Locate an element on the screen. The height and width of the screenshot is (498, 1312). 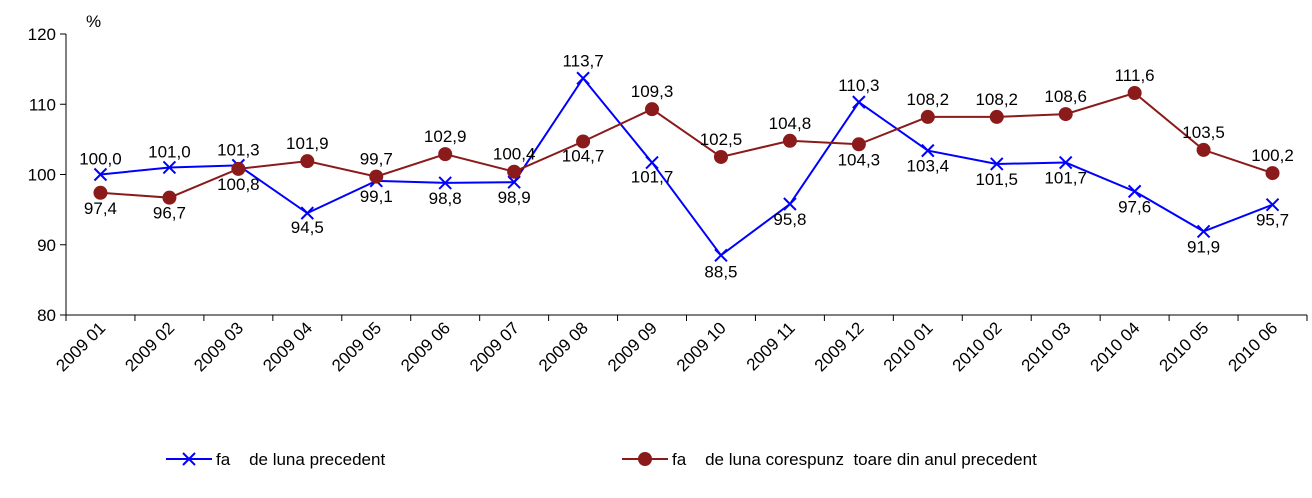
y-tick-label: 90 is located at coordinates (46, 245).